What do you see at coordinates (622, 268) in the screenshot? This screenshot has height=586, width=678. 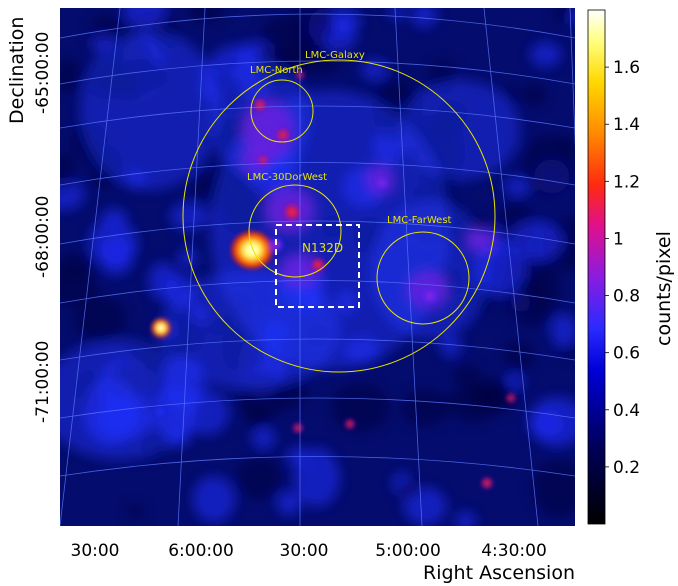 I see `colorbar-ticks: 0.2 0.4 0.6 0.8 1 1.2 1.4 1.6` at bounding box center [622, 268].